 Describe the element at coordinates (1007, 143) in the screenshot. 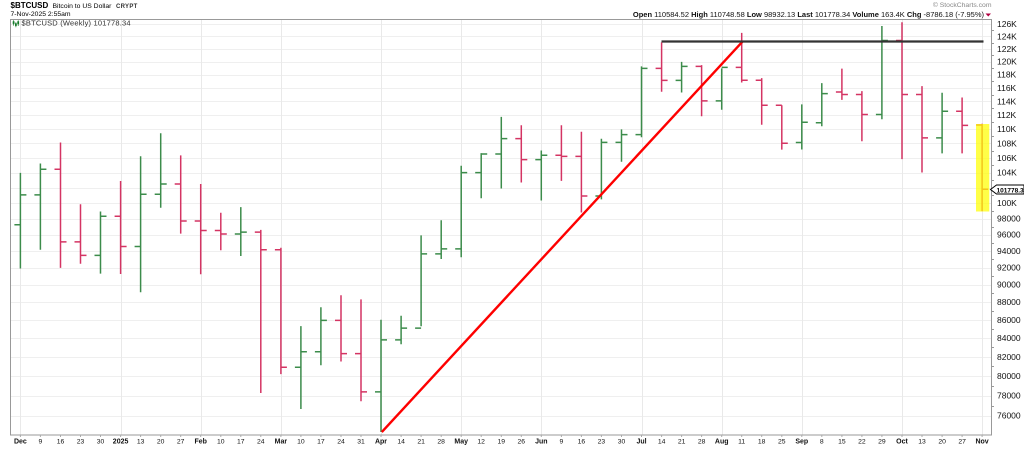

I see `svg-text: 108K` at that location.